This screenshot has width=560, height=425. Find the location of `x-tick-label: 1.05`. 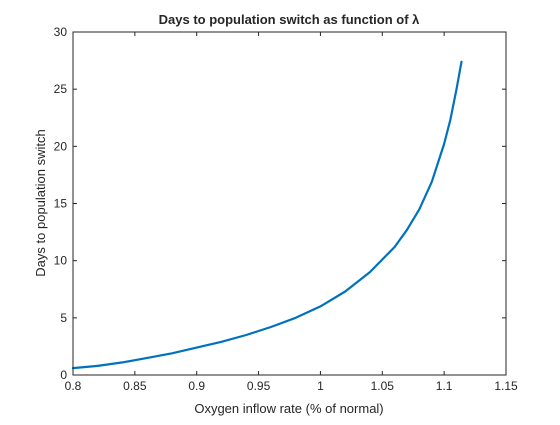

x-tick-label: 1.05 is located at coordinates (383, 386).